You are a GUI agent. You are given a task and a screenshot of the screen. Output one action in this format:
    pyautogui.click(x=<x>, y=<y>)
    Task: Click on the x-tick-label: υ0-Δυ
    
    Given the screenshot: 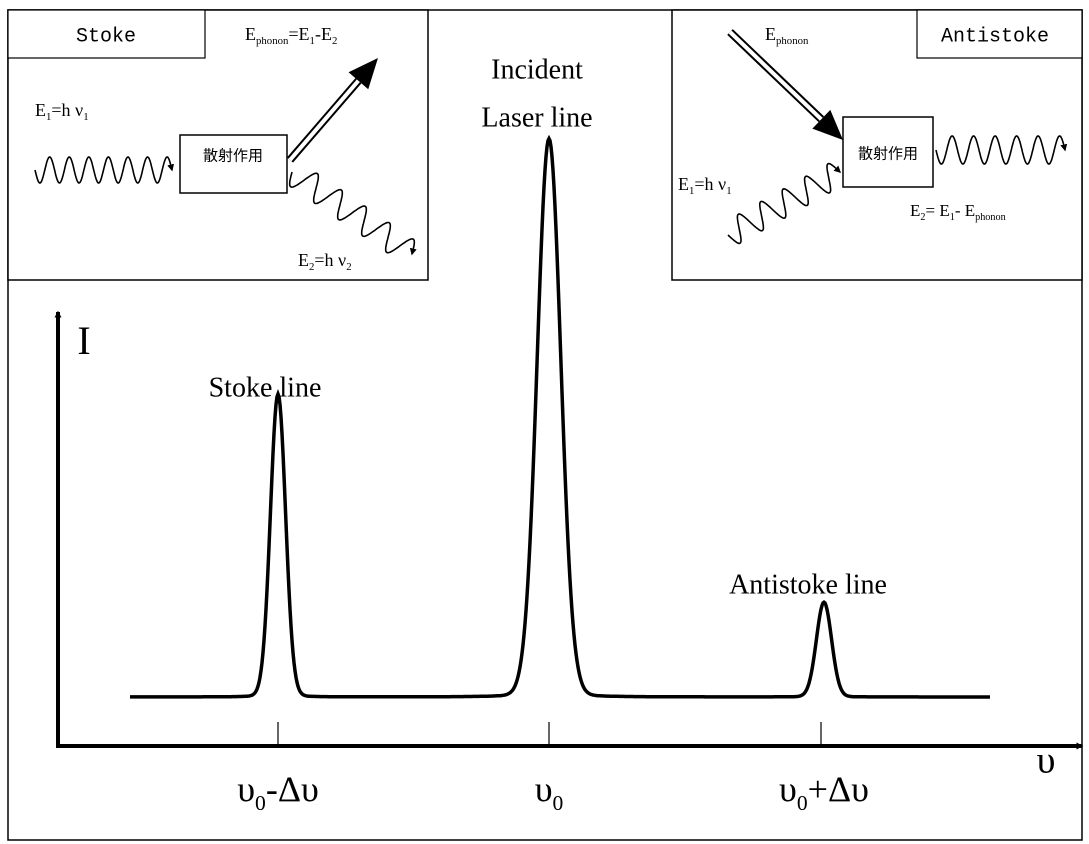 What is the action you would take?
    pyautogui.click(x=278, y=792)
    